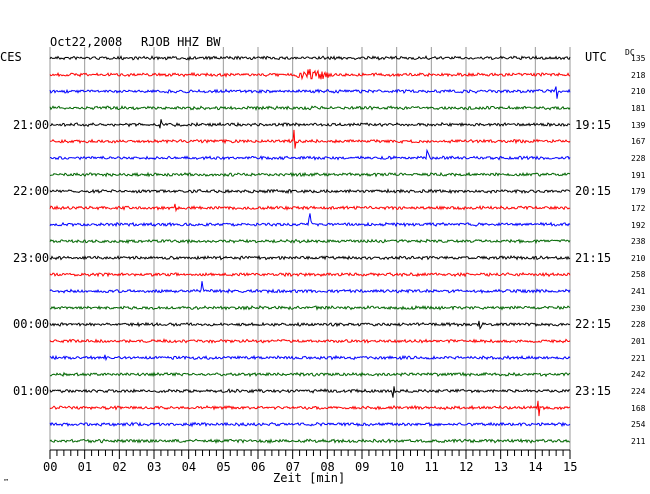 The height and width of the screenshot is (494, 650). I want to click on x-tick-label: 10, so click(397, 467).